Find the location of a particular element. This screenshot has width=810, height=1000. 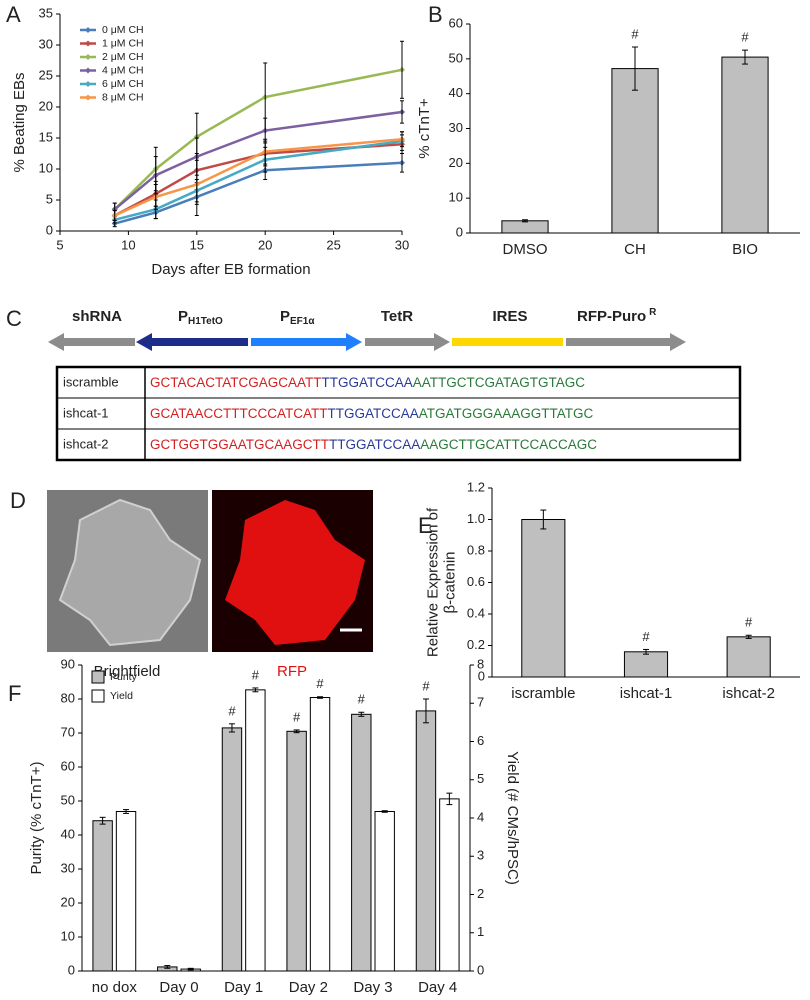

image-caption: Brightfield is located at coordinates (127, 671).